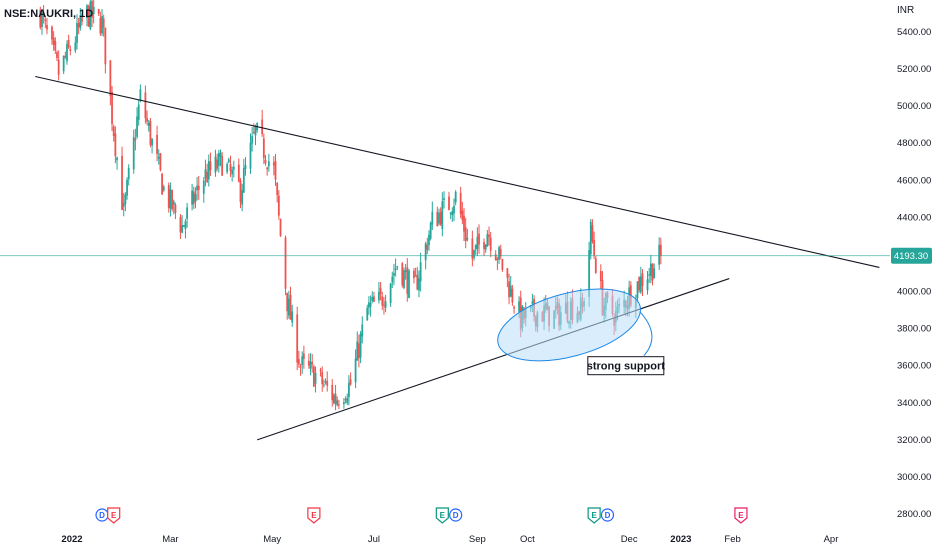 This screenshot has width=932, height=550. Describe the element at coordinates (626, 343) in the screenshot. I see `annotation-callout: strong support` at that location.